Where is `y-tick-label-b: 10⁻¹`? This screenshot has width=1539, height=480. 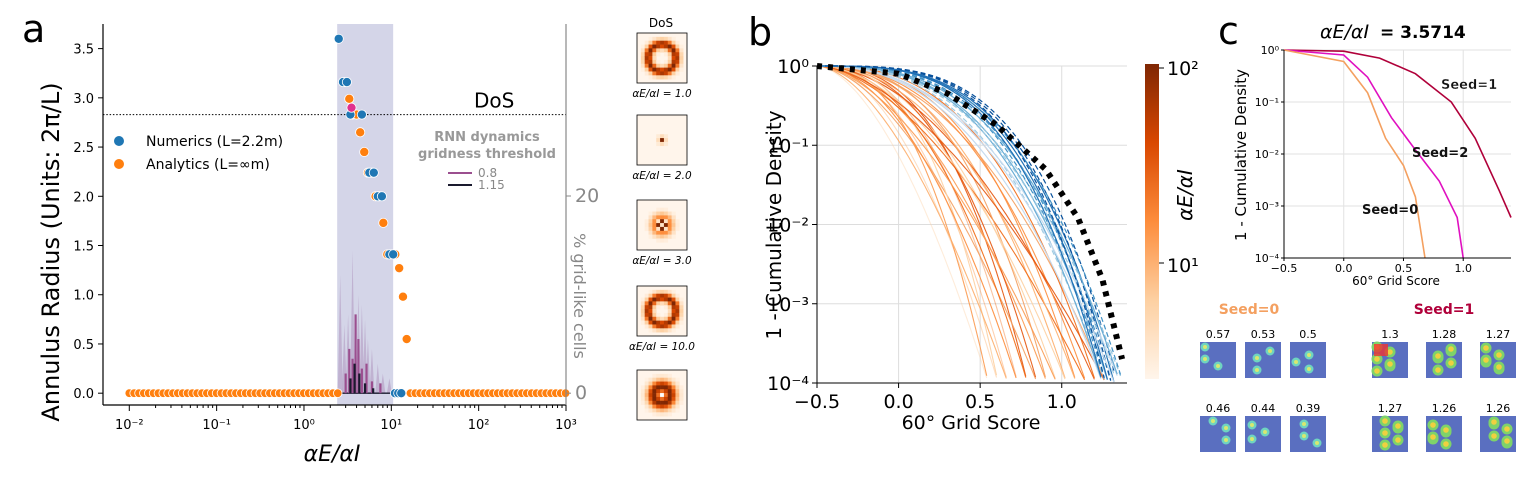 y-tick-label-b: 10⁻¹ is located at coordinates (788, 146).